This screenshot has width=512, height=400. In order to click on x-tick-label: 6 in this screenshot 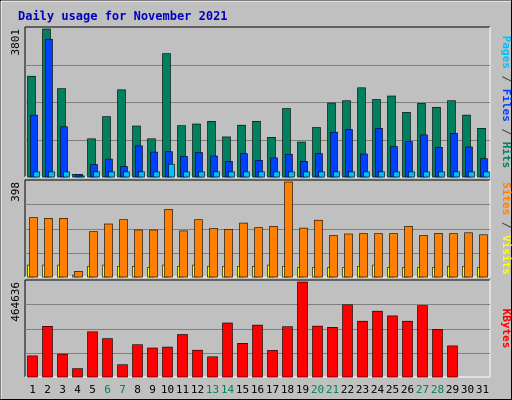, I will do `click(107, 389)`.